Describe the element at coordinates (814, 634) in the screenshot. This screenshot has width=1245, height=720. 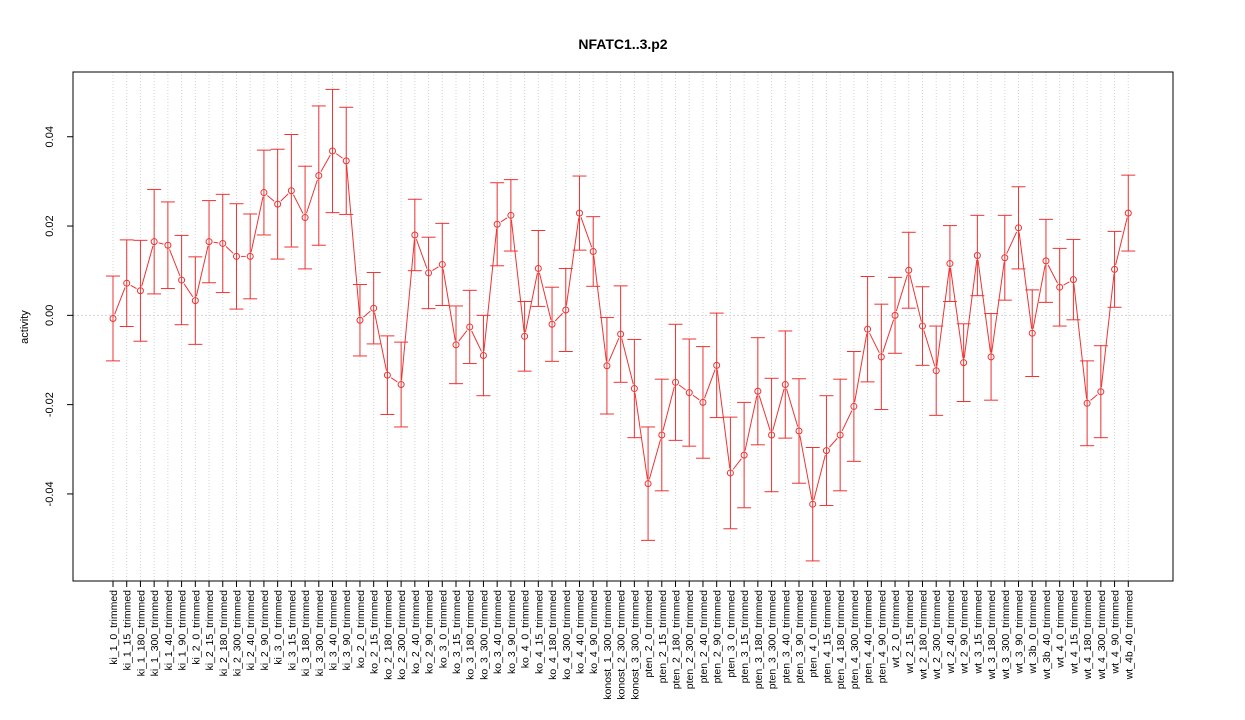
I see `x-tick-label: pten_4_0_trimmed` at that location.